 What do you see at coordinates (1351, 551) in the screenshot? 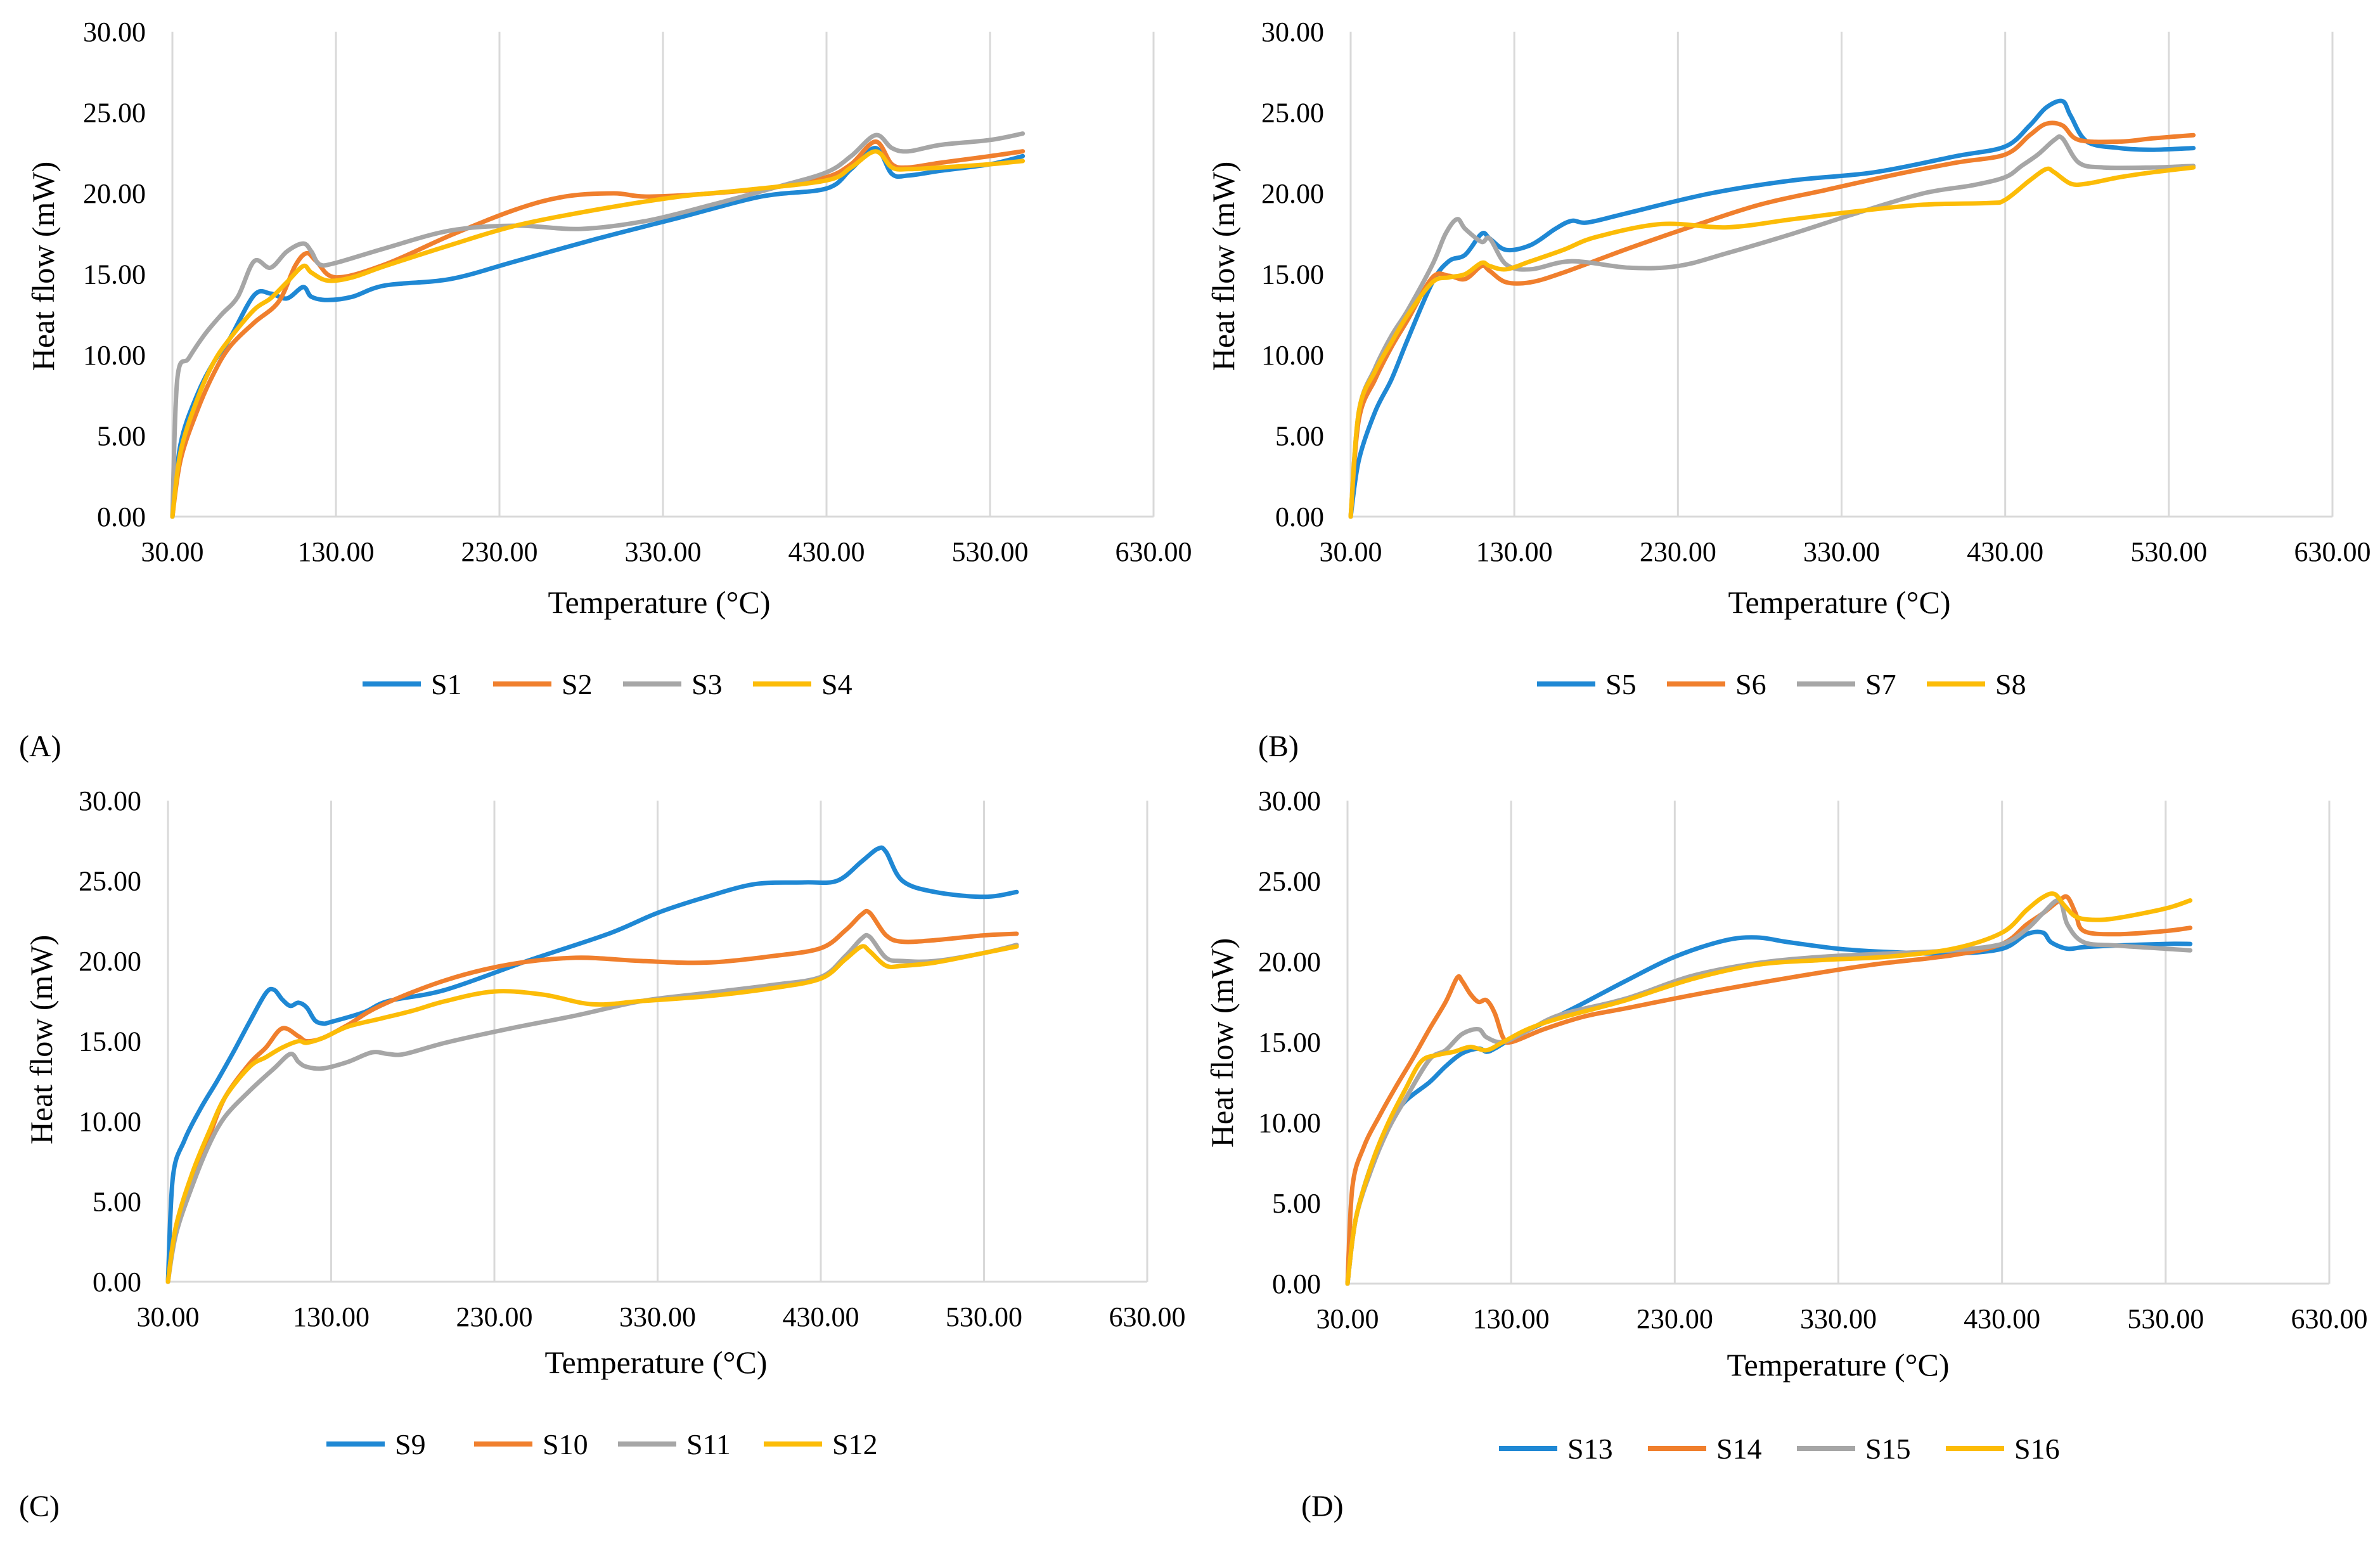
I see `panel-b-xtick-label: 30.00` at bounding box center [1351, 551].